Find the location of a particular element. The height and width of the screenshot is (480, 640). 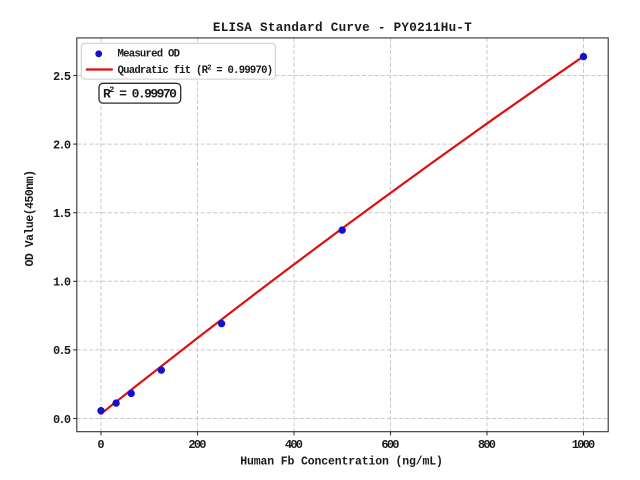

svg-text: Human Fb Concentration (ng/mL) is located at coordinates (341, 461).